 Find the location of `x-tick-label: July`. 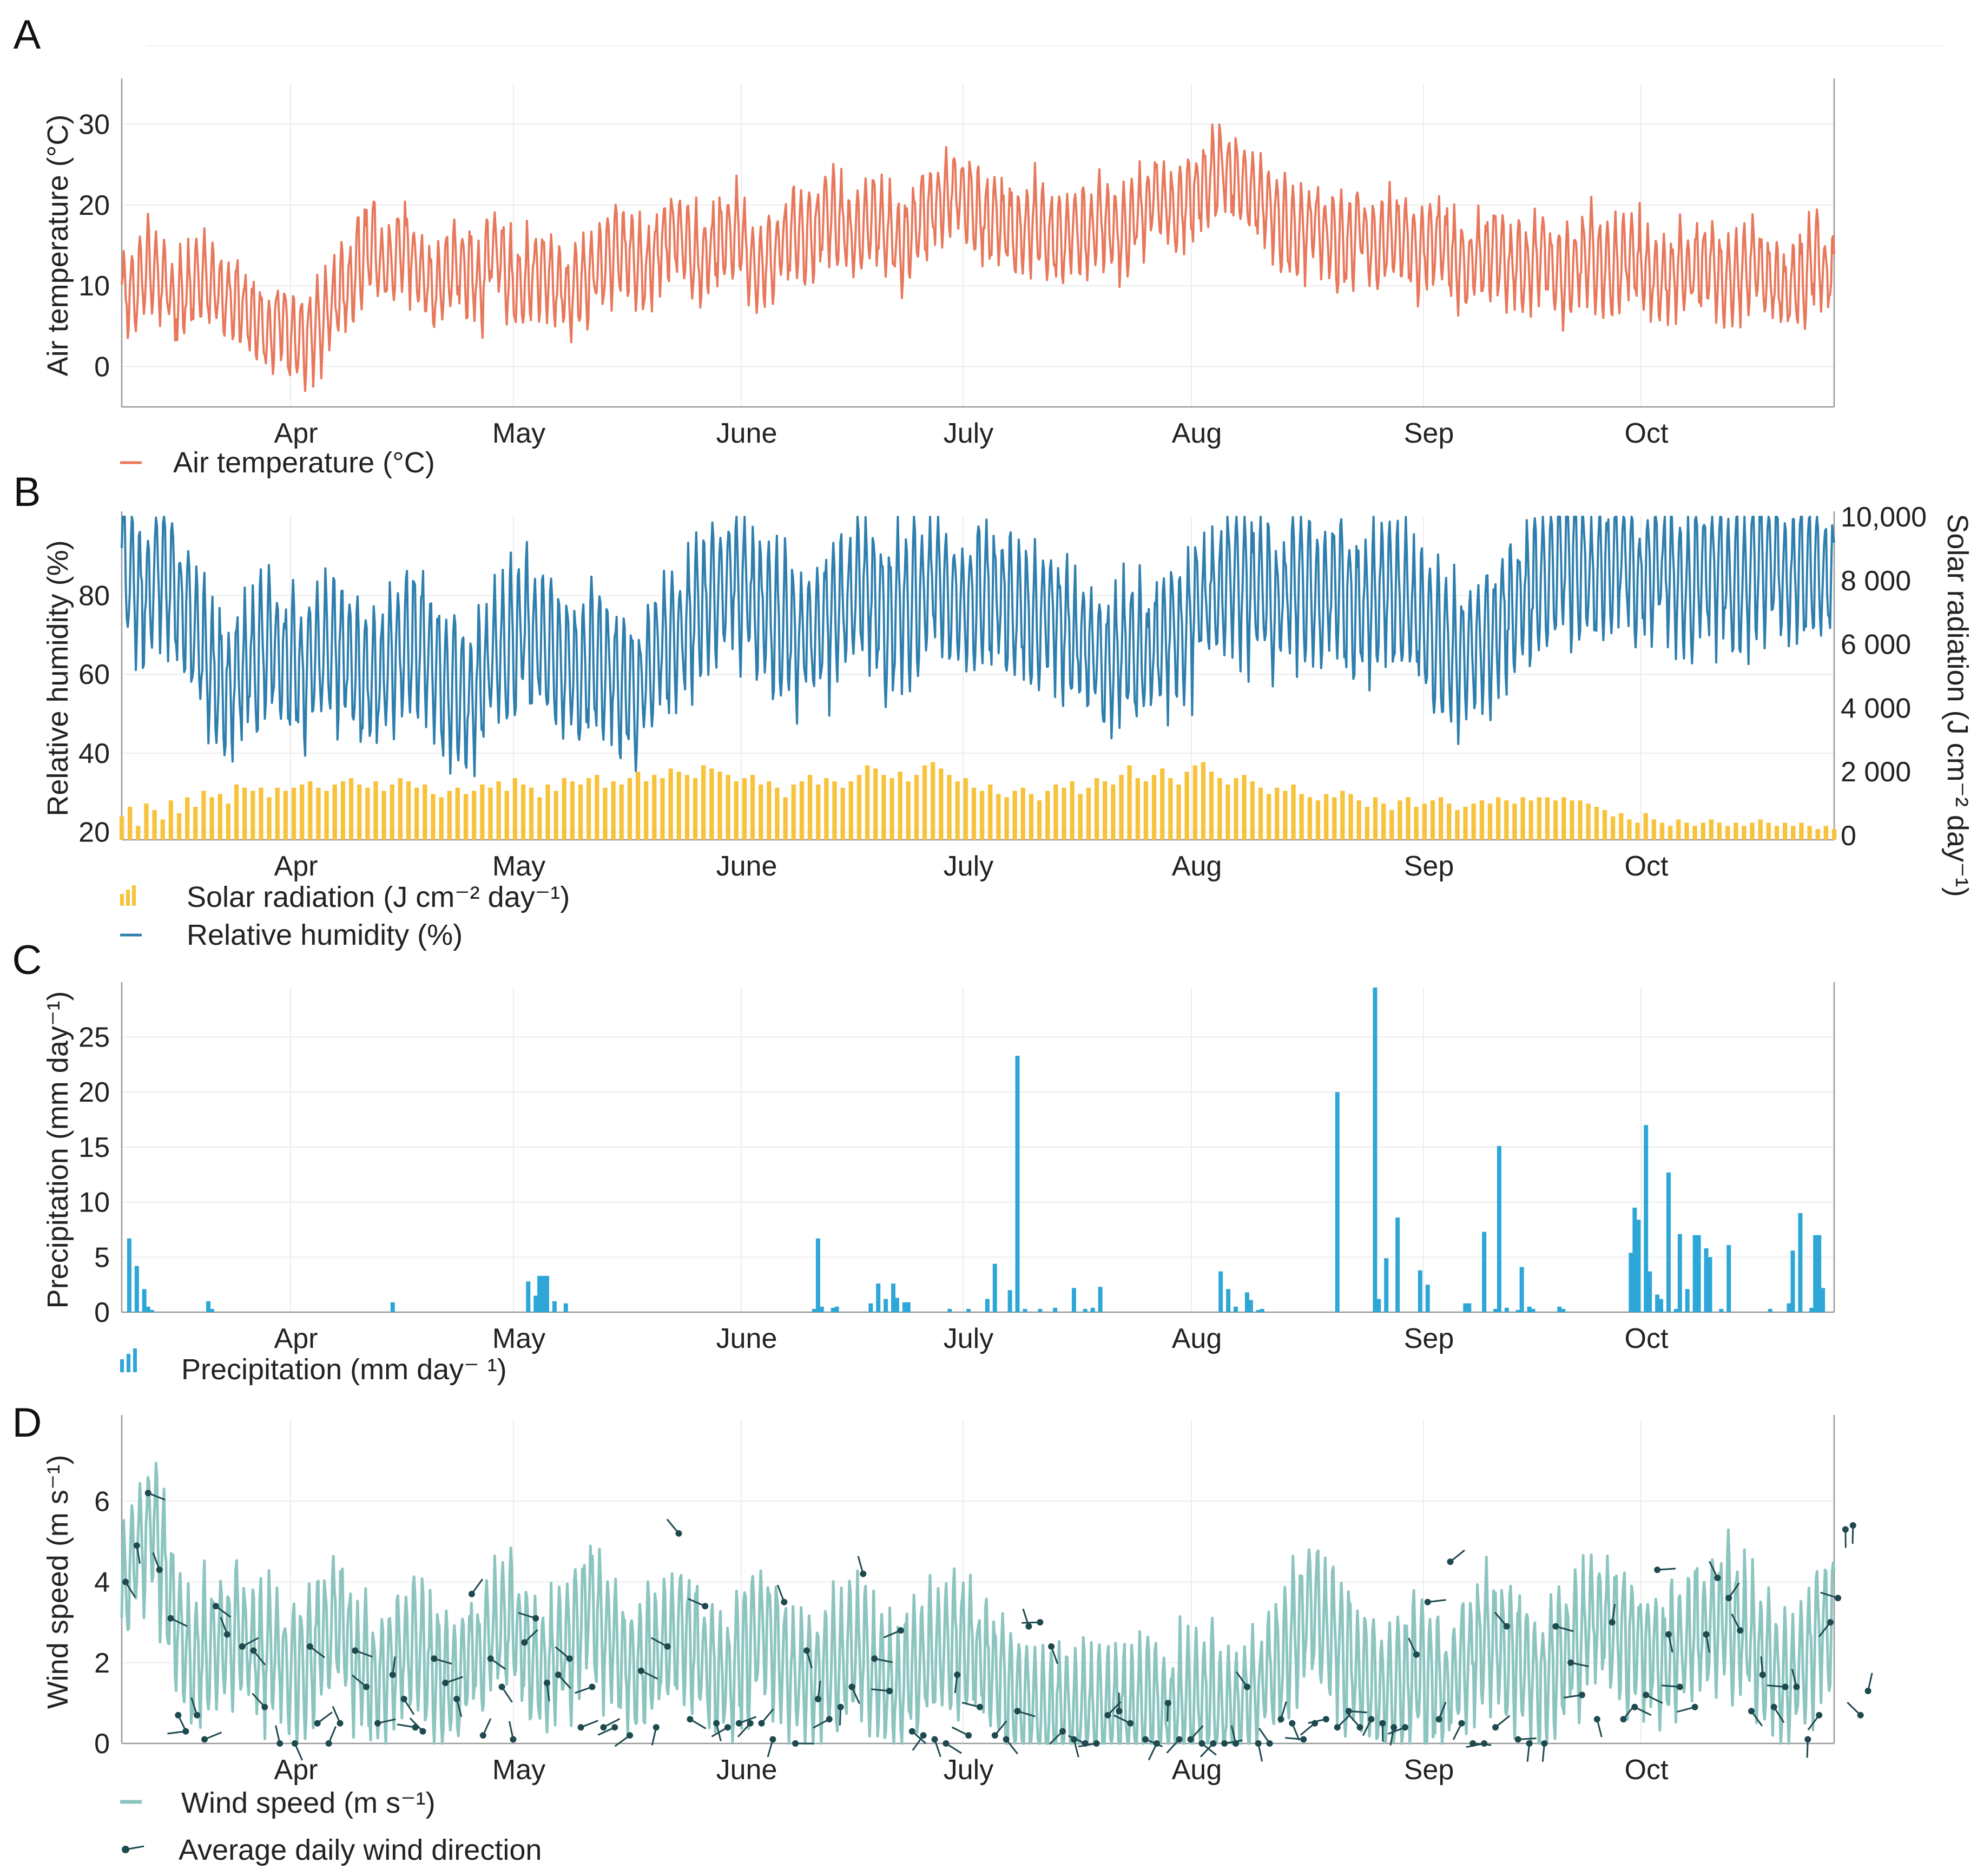

x-tick-label: July is located at coordinates (968, 433).